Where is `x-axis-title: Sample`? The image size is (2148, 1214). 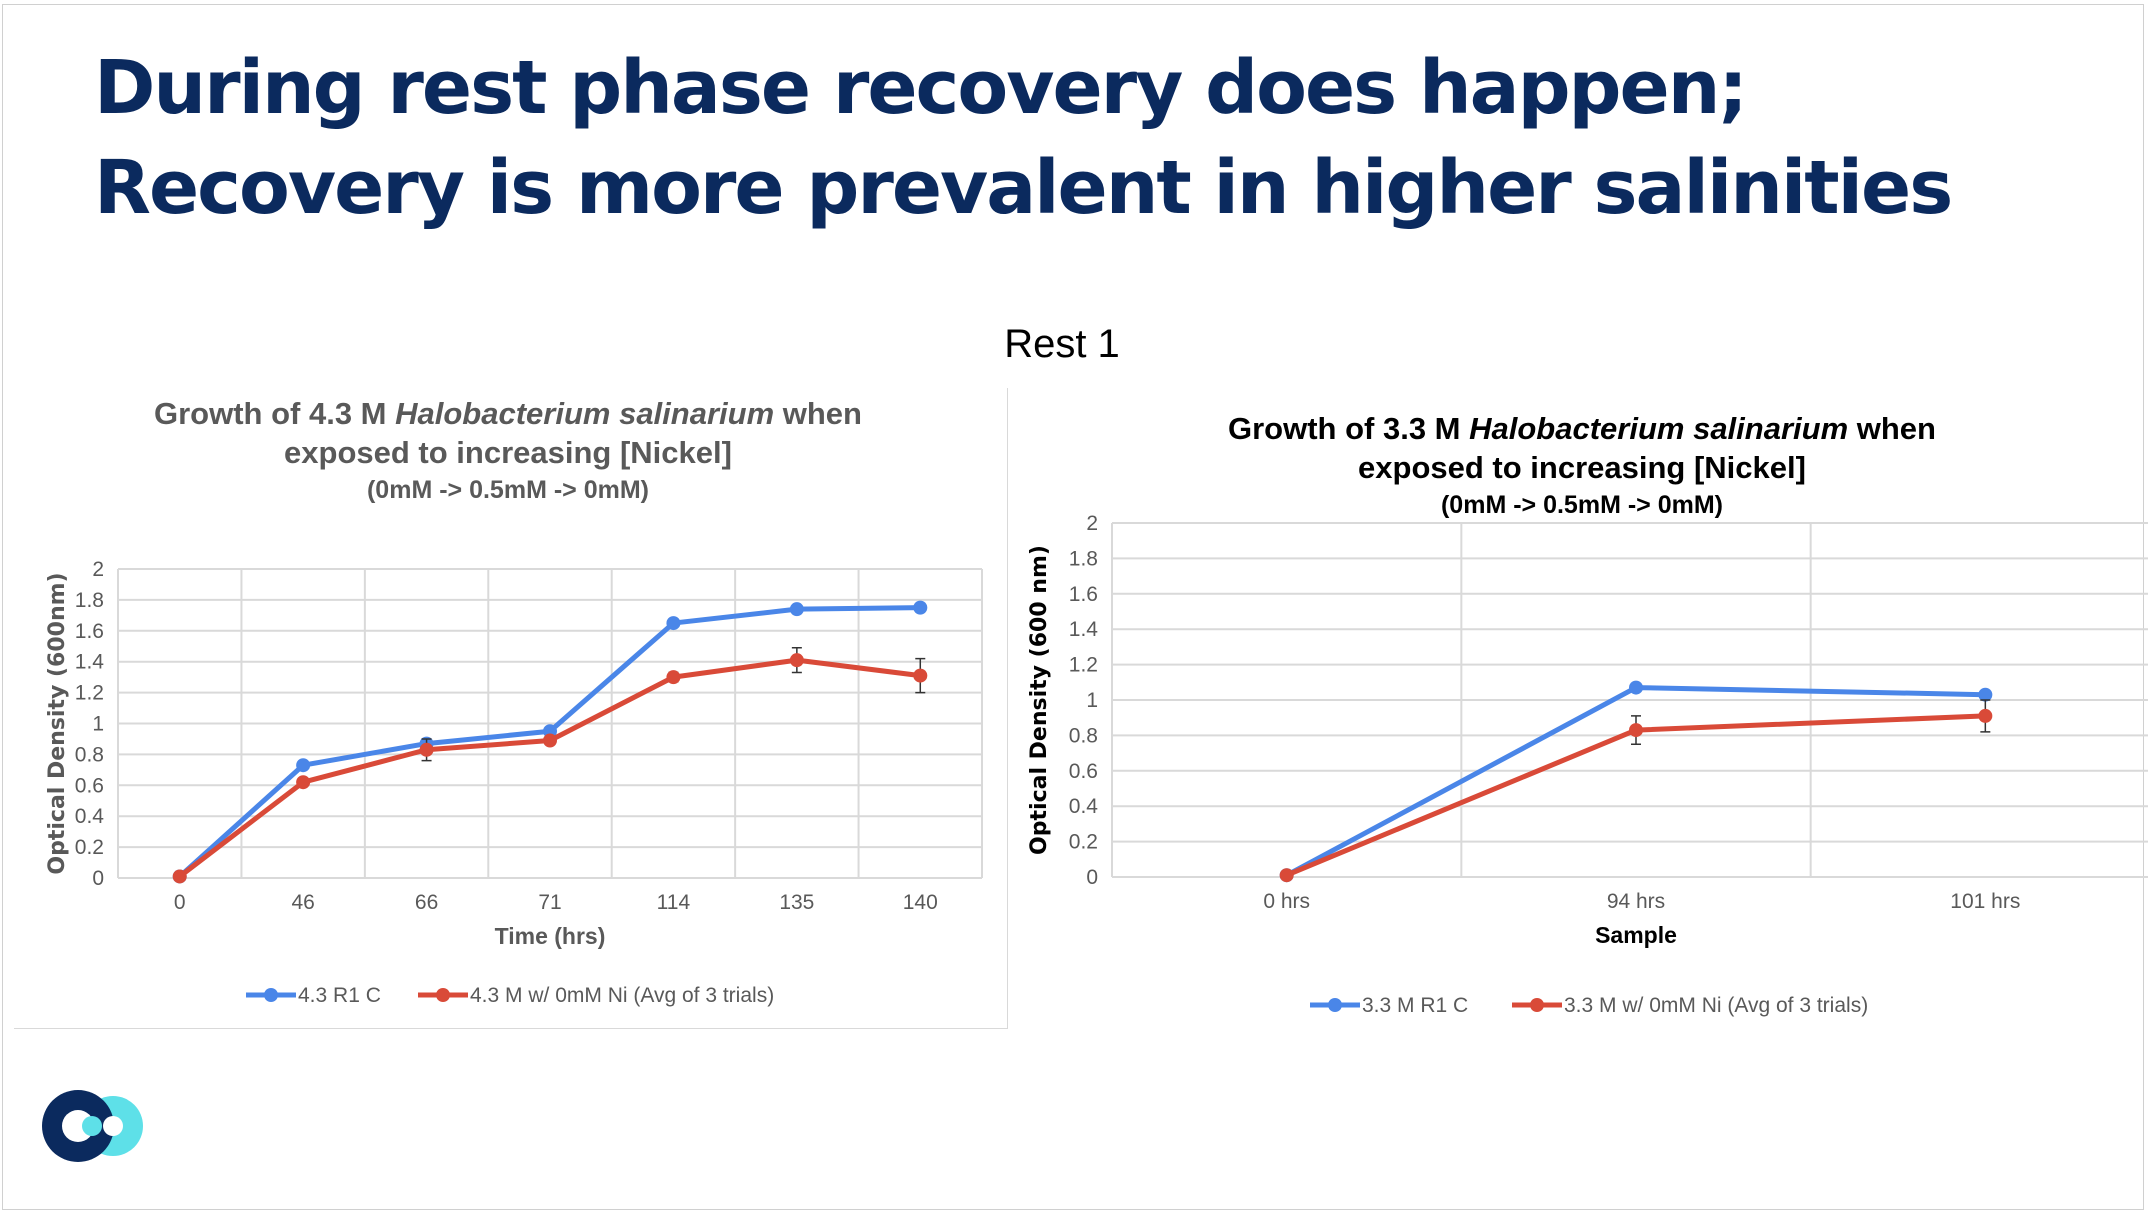 x-axis-title: Sample is located at coordinates (1636, 935).